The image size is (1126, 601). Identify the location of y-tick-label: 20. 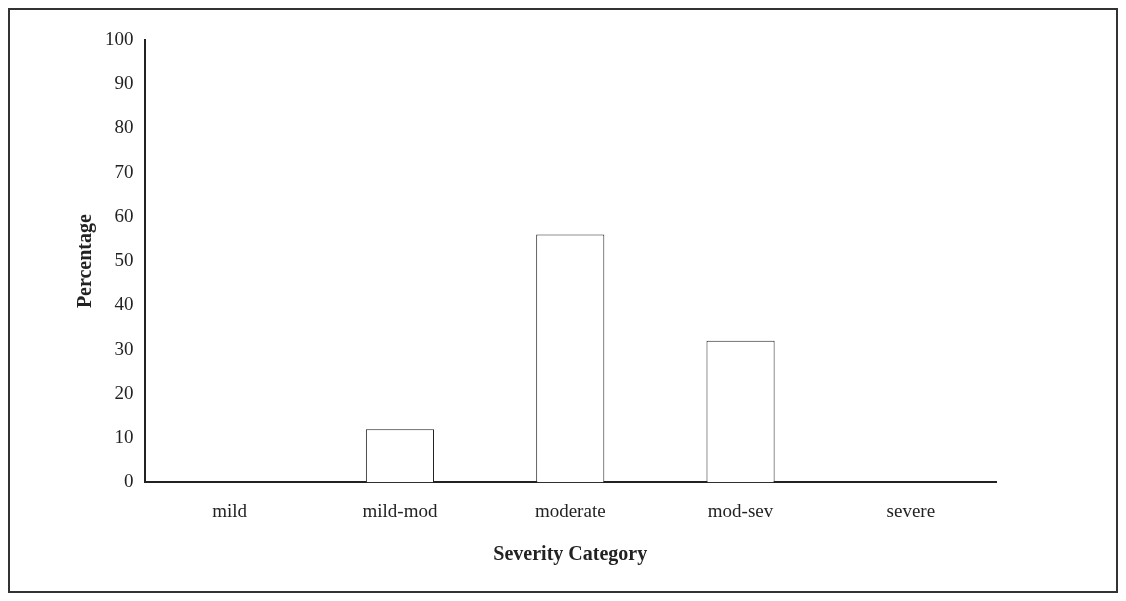
(124, 392).